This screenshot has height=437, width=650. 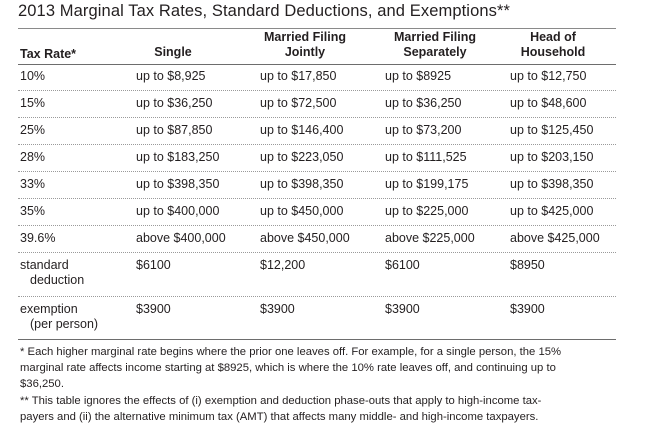 What do you see at coordinates (298, 103) in the screenshot?
I see `cell-married-jointly: up to $72,500` at bounding box center [298, 103].